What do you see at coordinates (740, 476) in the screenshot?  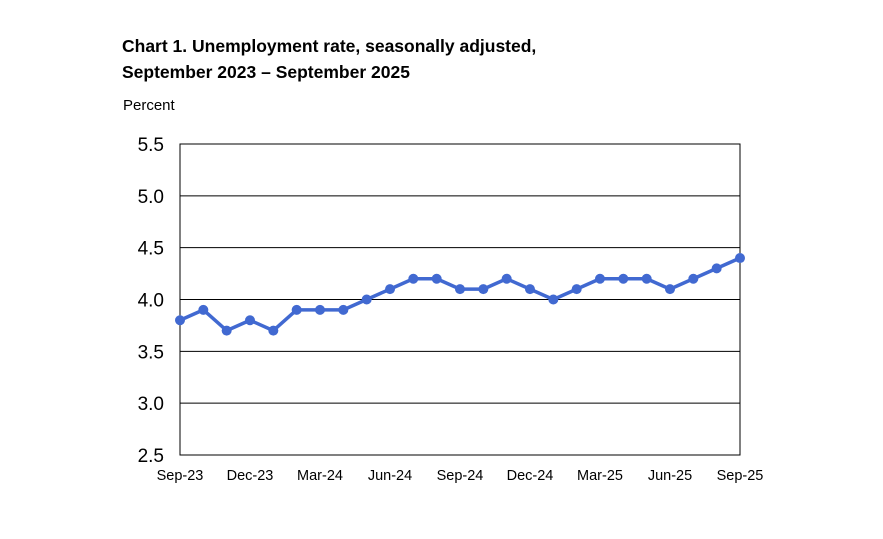 I see `x-tick-label: Sep-25` at bounding box center [740, 476].